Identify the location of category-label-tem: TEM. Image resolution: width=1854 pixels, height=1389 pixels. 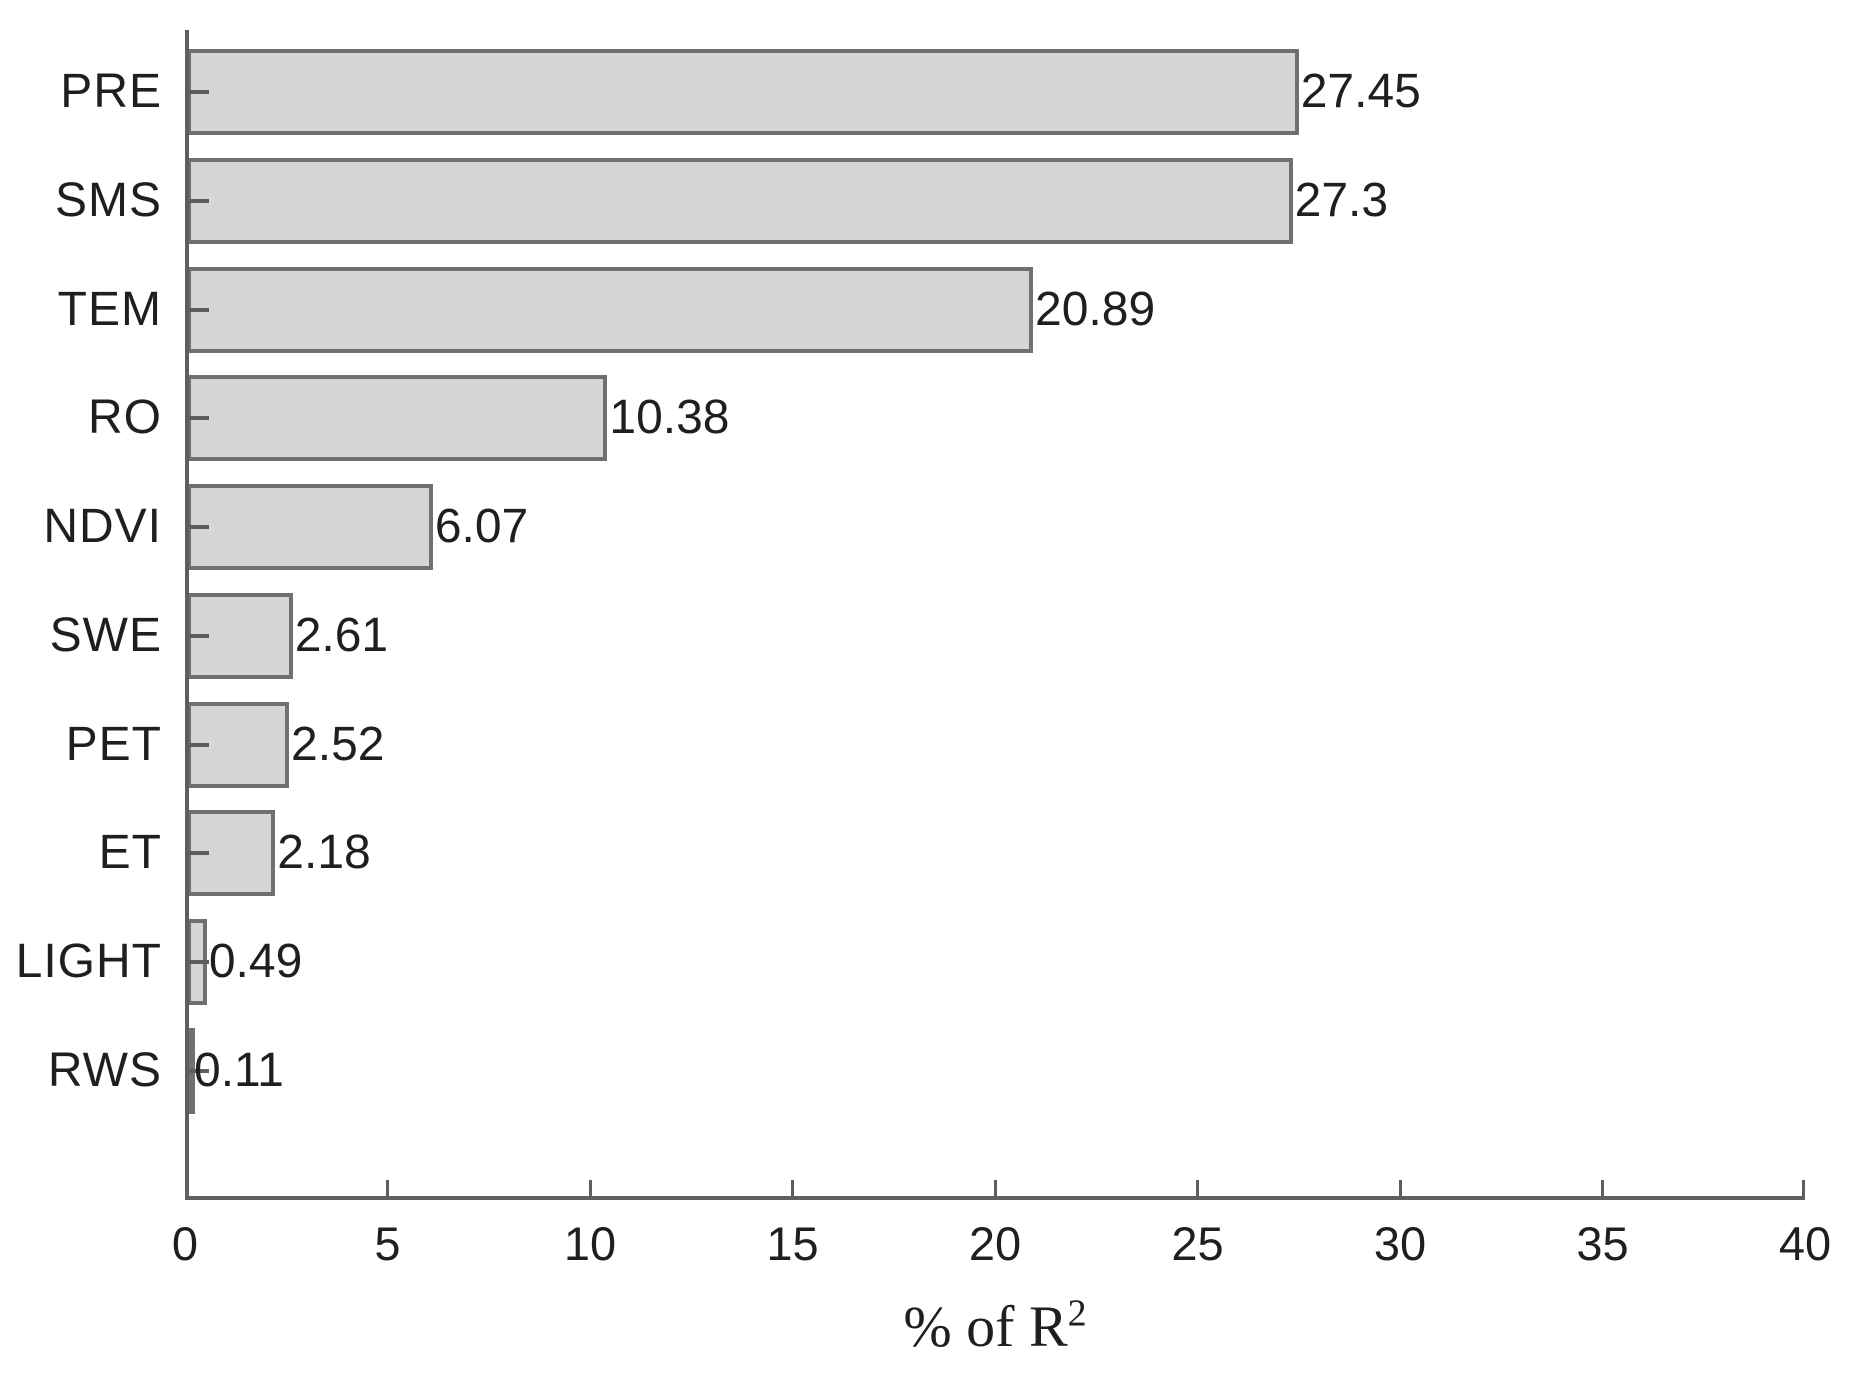
(109, 309).